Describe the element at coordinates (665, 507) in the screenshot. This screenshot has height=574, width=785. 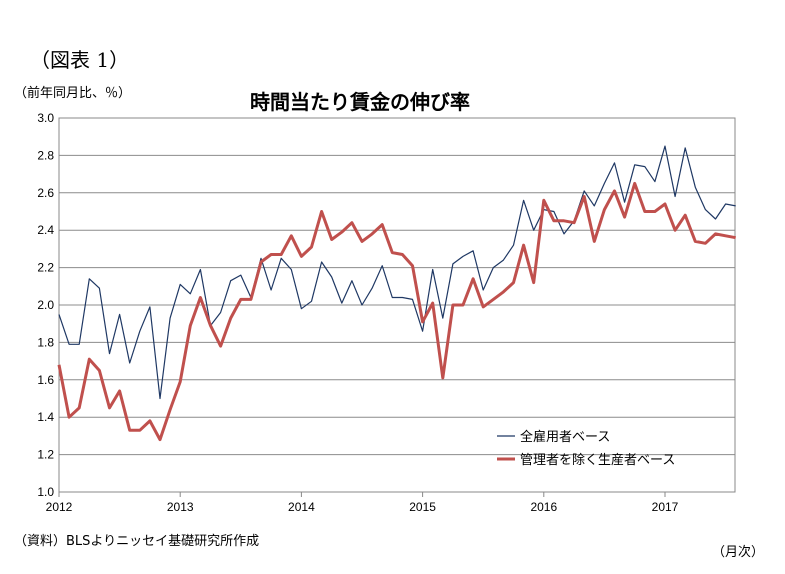
I see `x-tick-label: 2017` at that location.